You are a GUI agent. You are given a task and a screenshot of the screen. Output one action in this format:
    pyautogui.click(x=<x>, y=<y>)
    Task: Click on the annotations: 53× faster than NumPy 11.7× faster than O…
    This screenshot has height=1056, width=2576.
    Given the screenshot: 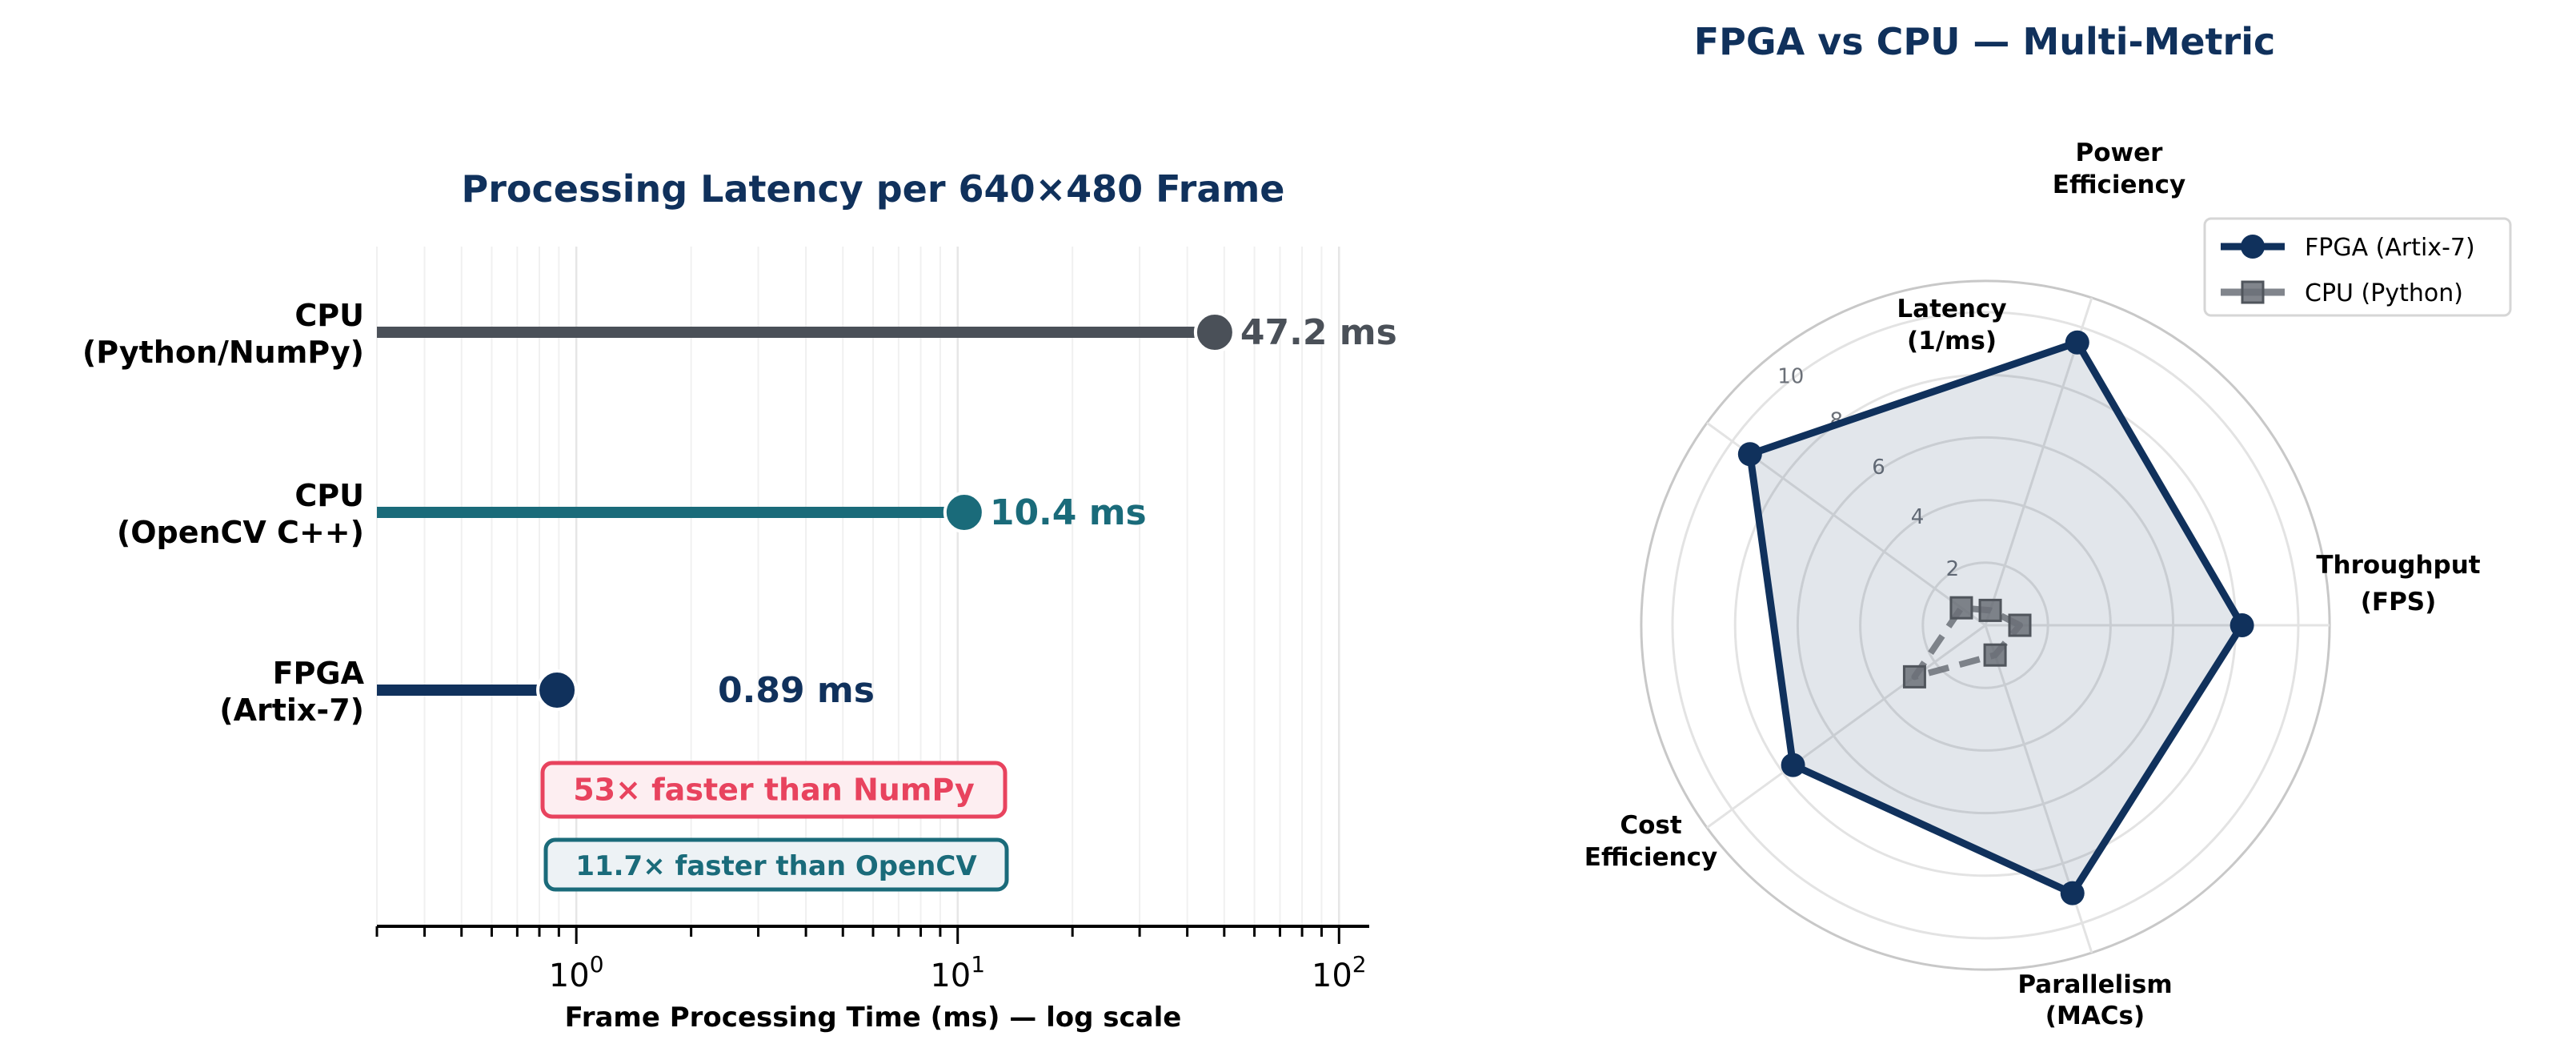 What is the action you would take?
    pyautogui.click(x=774, y=826)
    